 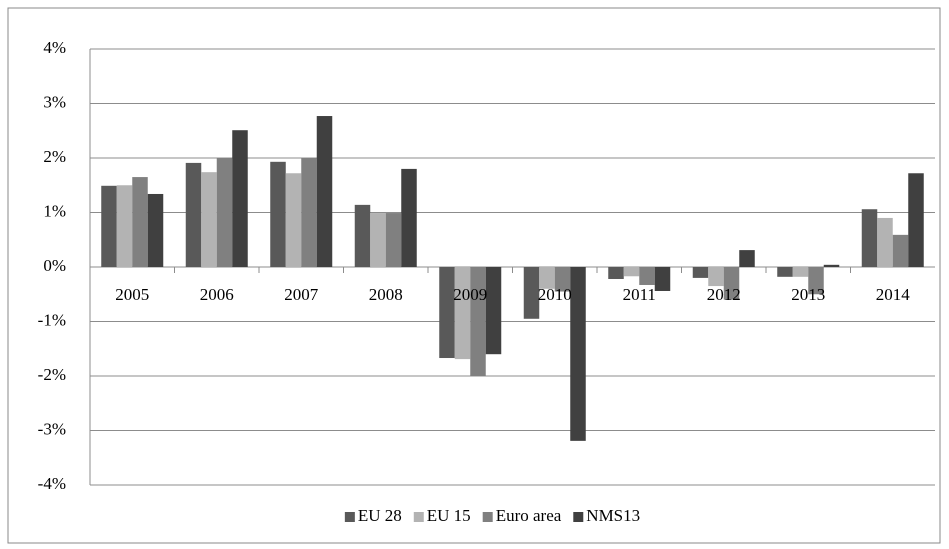 I want to click on x-tick-label: 2013, so click(x=808, y=294).